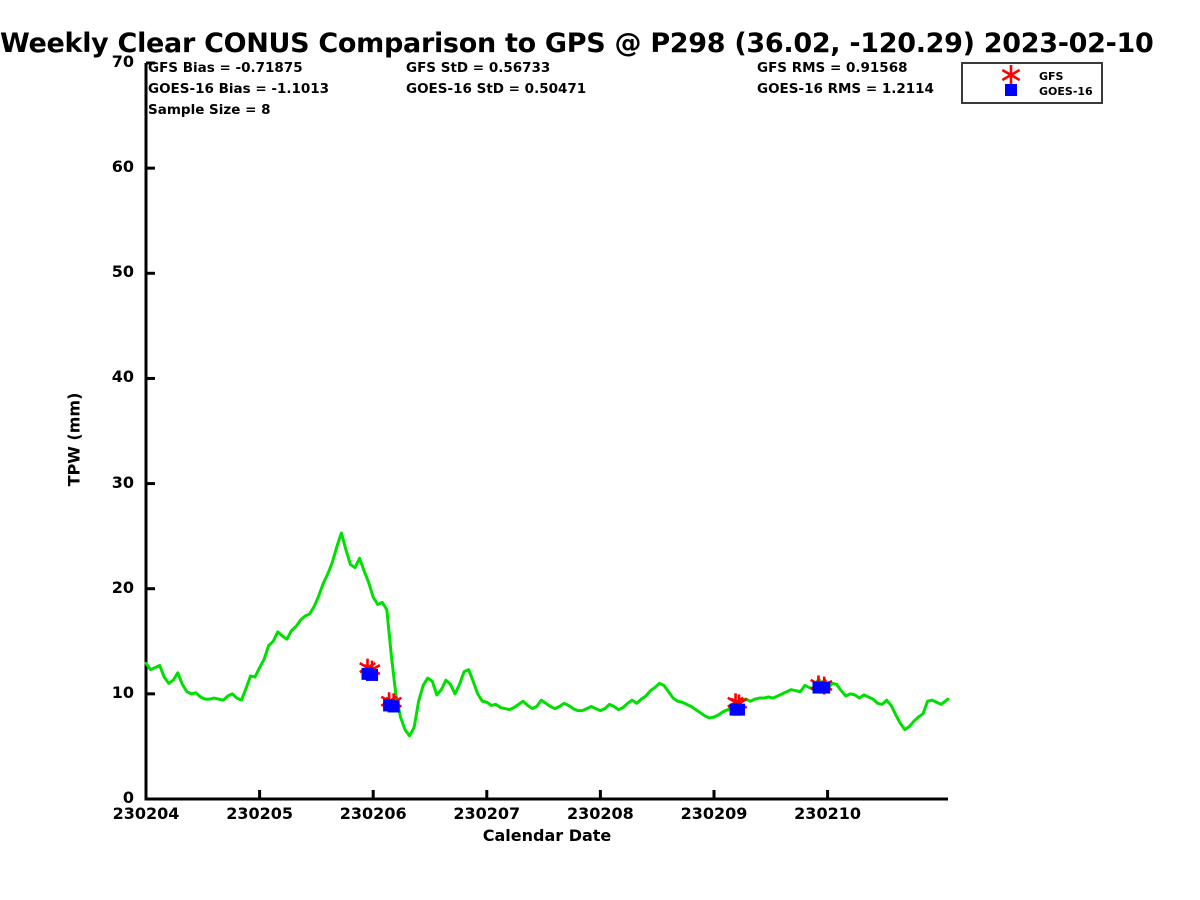 The width and height of the screenshot is (1200, 900). Describe the element at coordinates (209, 110) in the screenshot. I see `stat-sample-size: Sample Size = 8` at that location.